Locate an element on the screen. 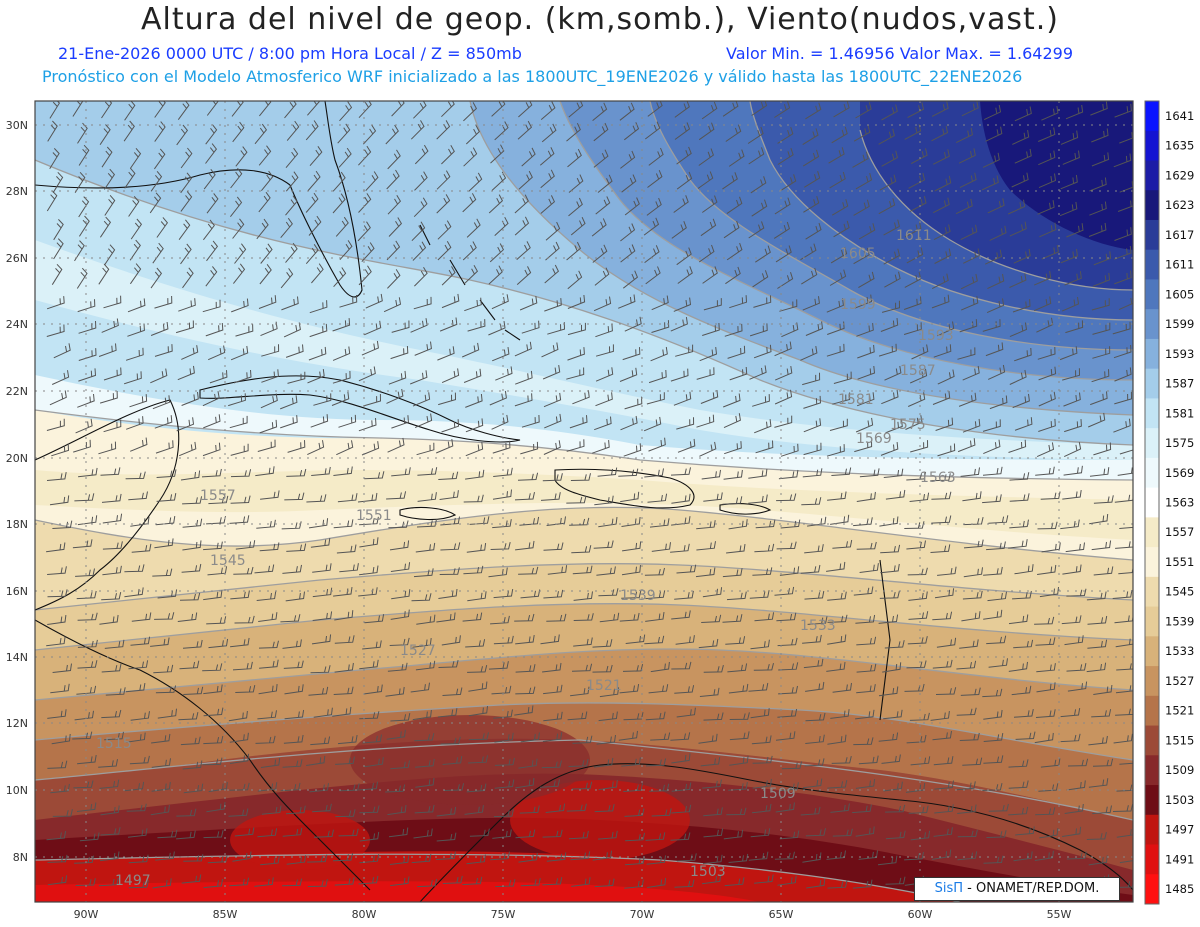 The height and width of the screenshot is (927, 1200). south-america-coast is located at coordinates (776, 832).